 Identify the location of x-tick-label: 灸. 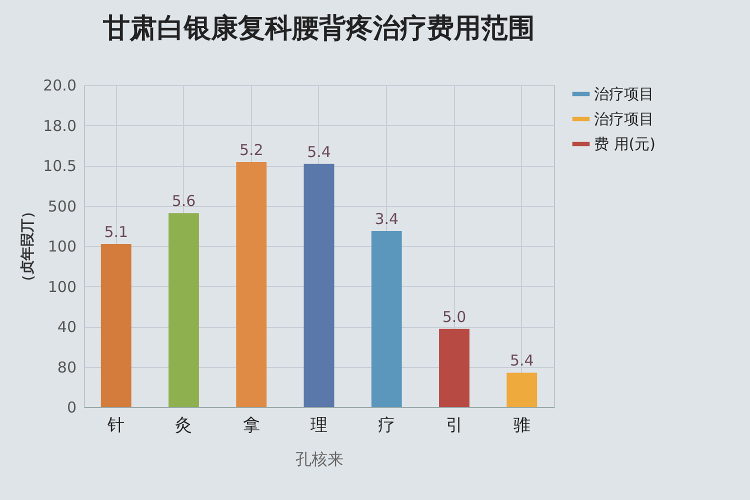
(183, 426).